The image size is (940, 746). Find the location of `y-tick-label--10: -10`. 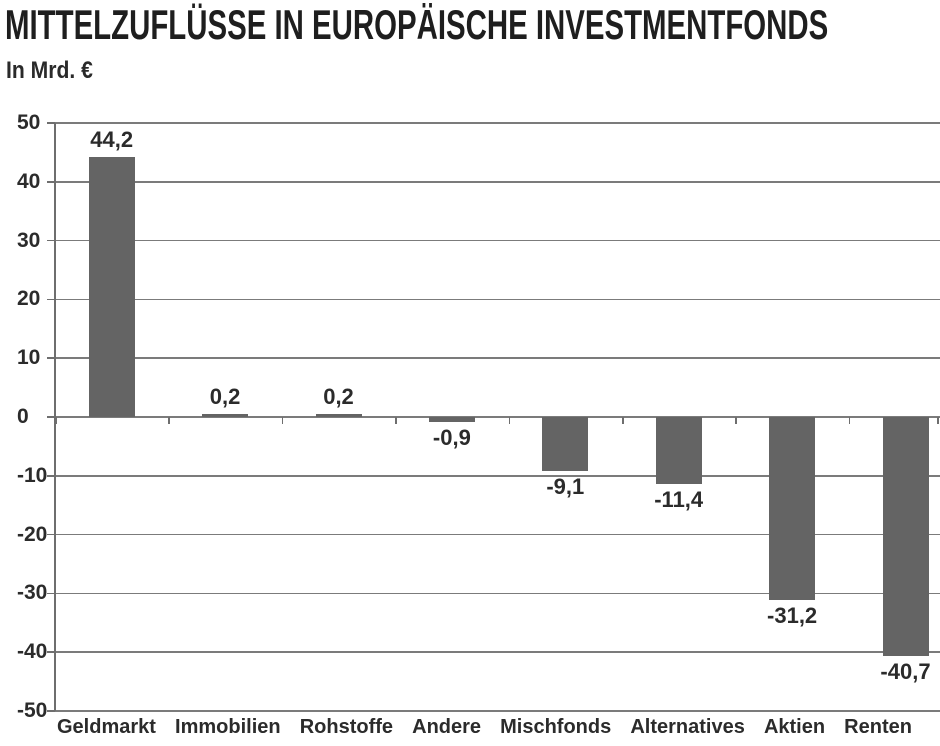

y-tick-label--10: -10 is located at coordinates (32, 475).